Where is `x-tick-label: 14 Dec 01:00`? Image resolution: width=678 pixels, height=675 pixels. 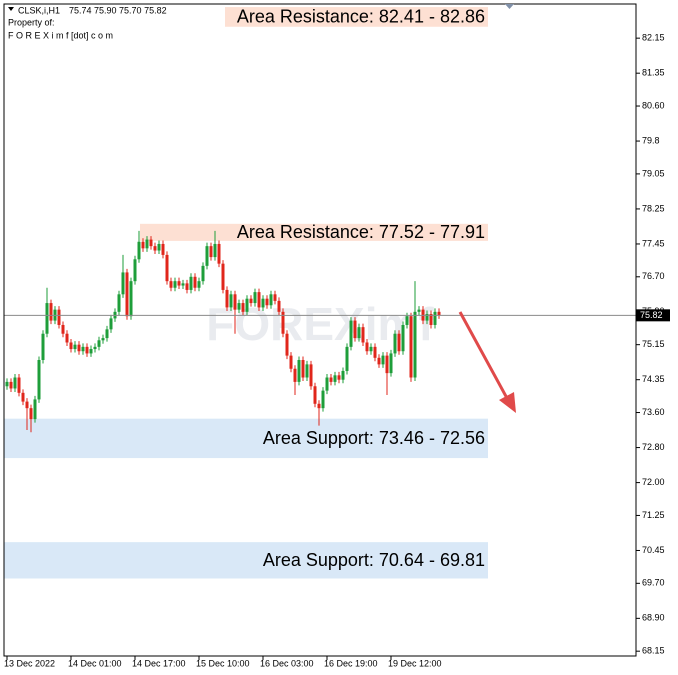
x-tick-label: 14 Dec 01:00 is located at coordinates (95, 663).